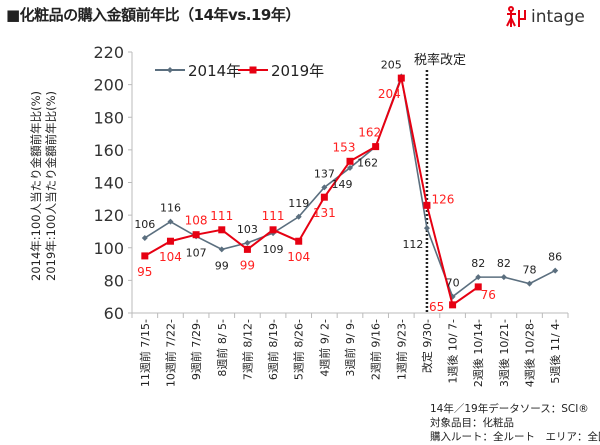  I want to click on footer-source: 14年／19年データソース：SCI®, so click(509, 409).